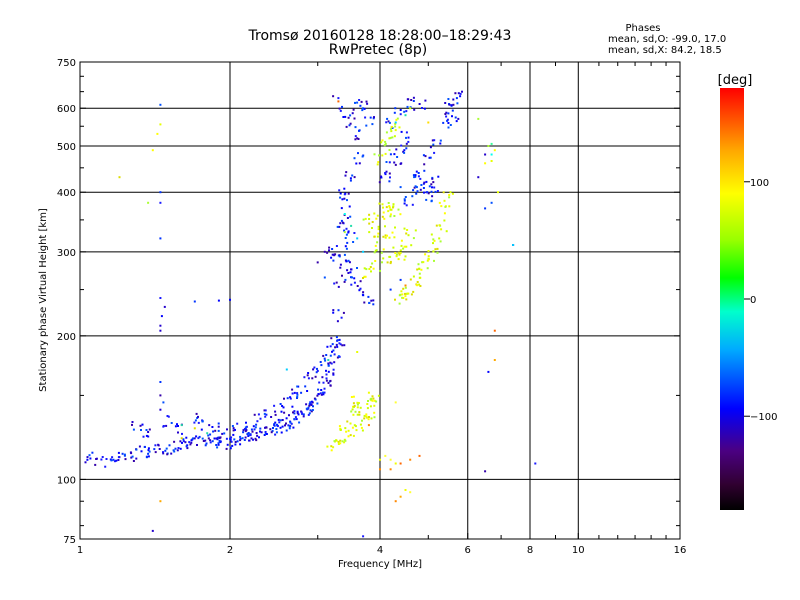 The width and height of the screenshot is (800, 600). Describe the element at coordinates (642, 28) in the screenshot. I see `stats-heading: Phases` at that location.